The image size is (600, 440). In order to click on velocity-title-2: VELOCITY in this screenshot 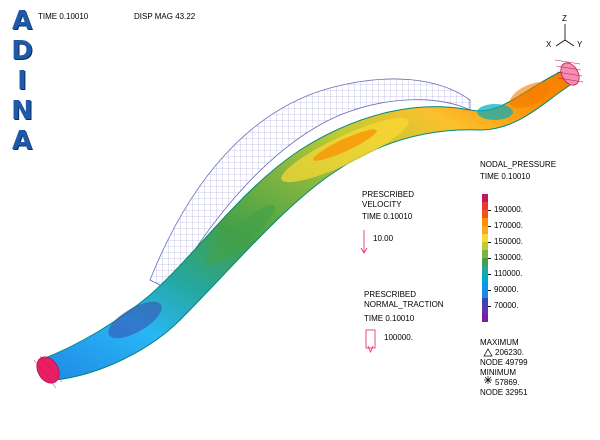, I will do `click(382, 204)`.